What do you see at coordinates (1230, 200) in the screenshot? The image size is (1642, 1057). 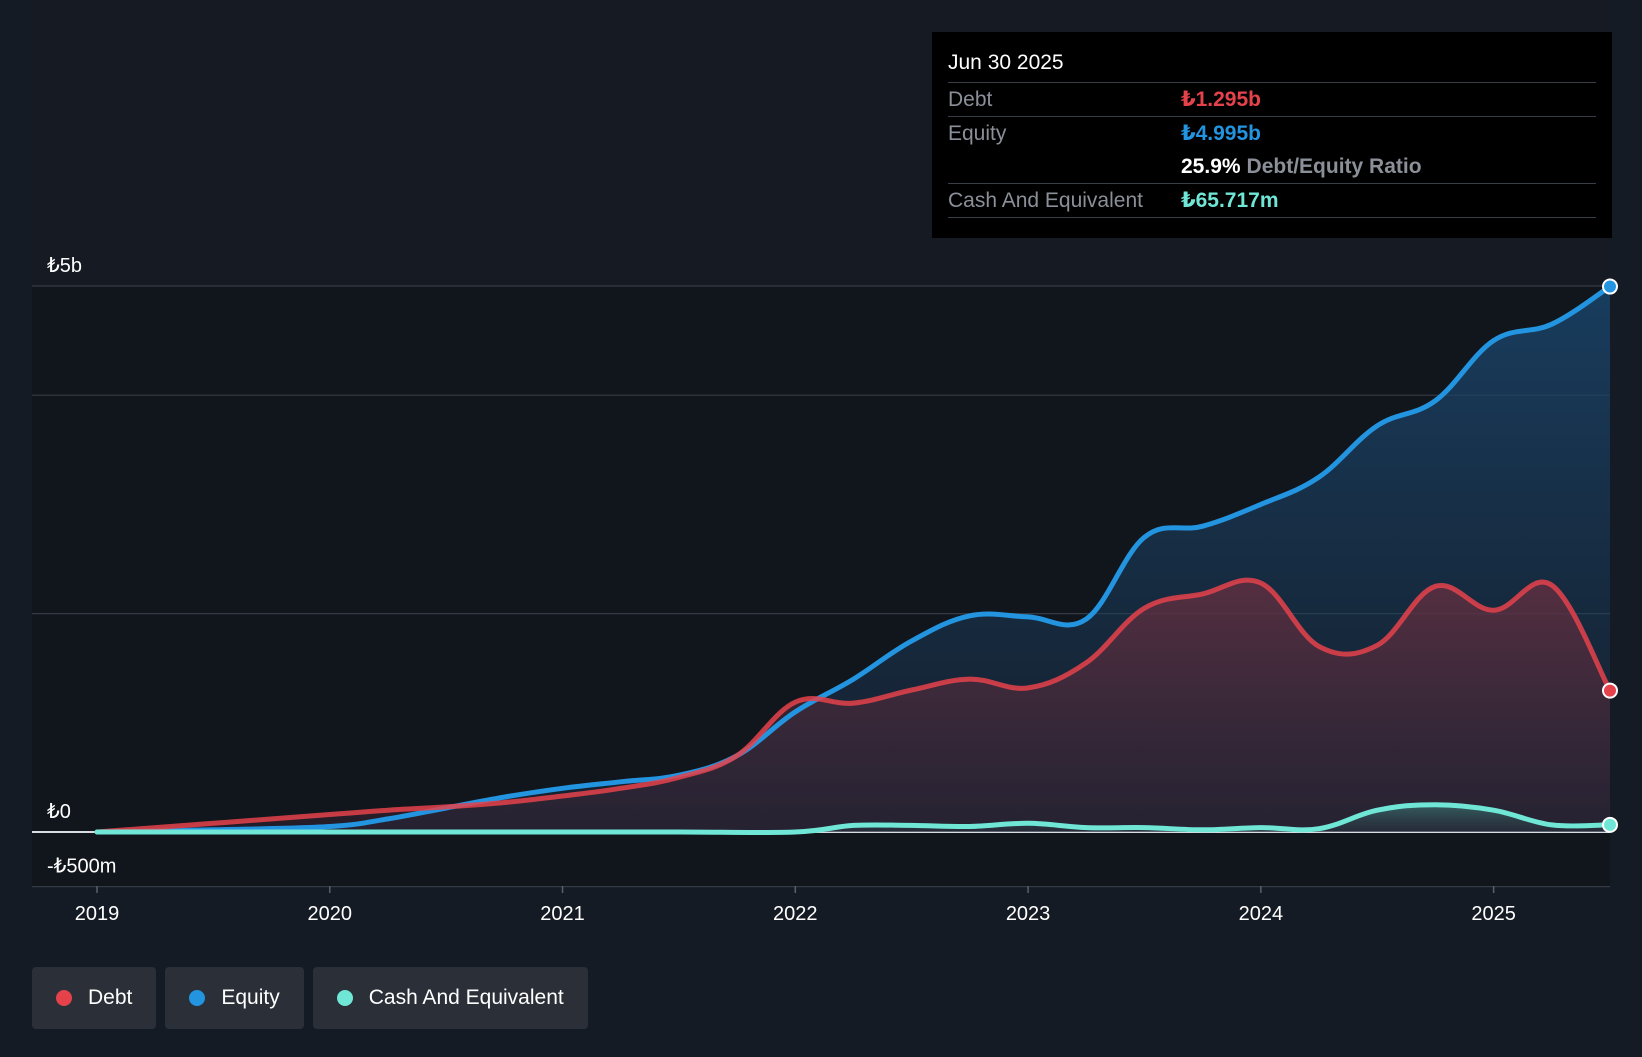 I see `tooltip-cash-value: ₺65.717m` at bounding box center [1230, 200].